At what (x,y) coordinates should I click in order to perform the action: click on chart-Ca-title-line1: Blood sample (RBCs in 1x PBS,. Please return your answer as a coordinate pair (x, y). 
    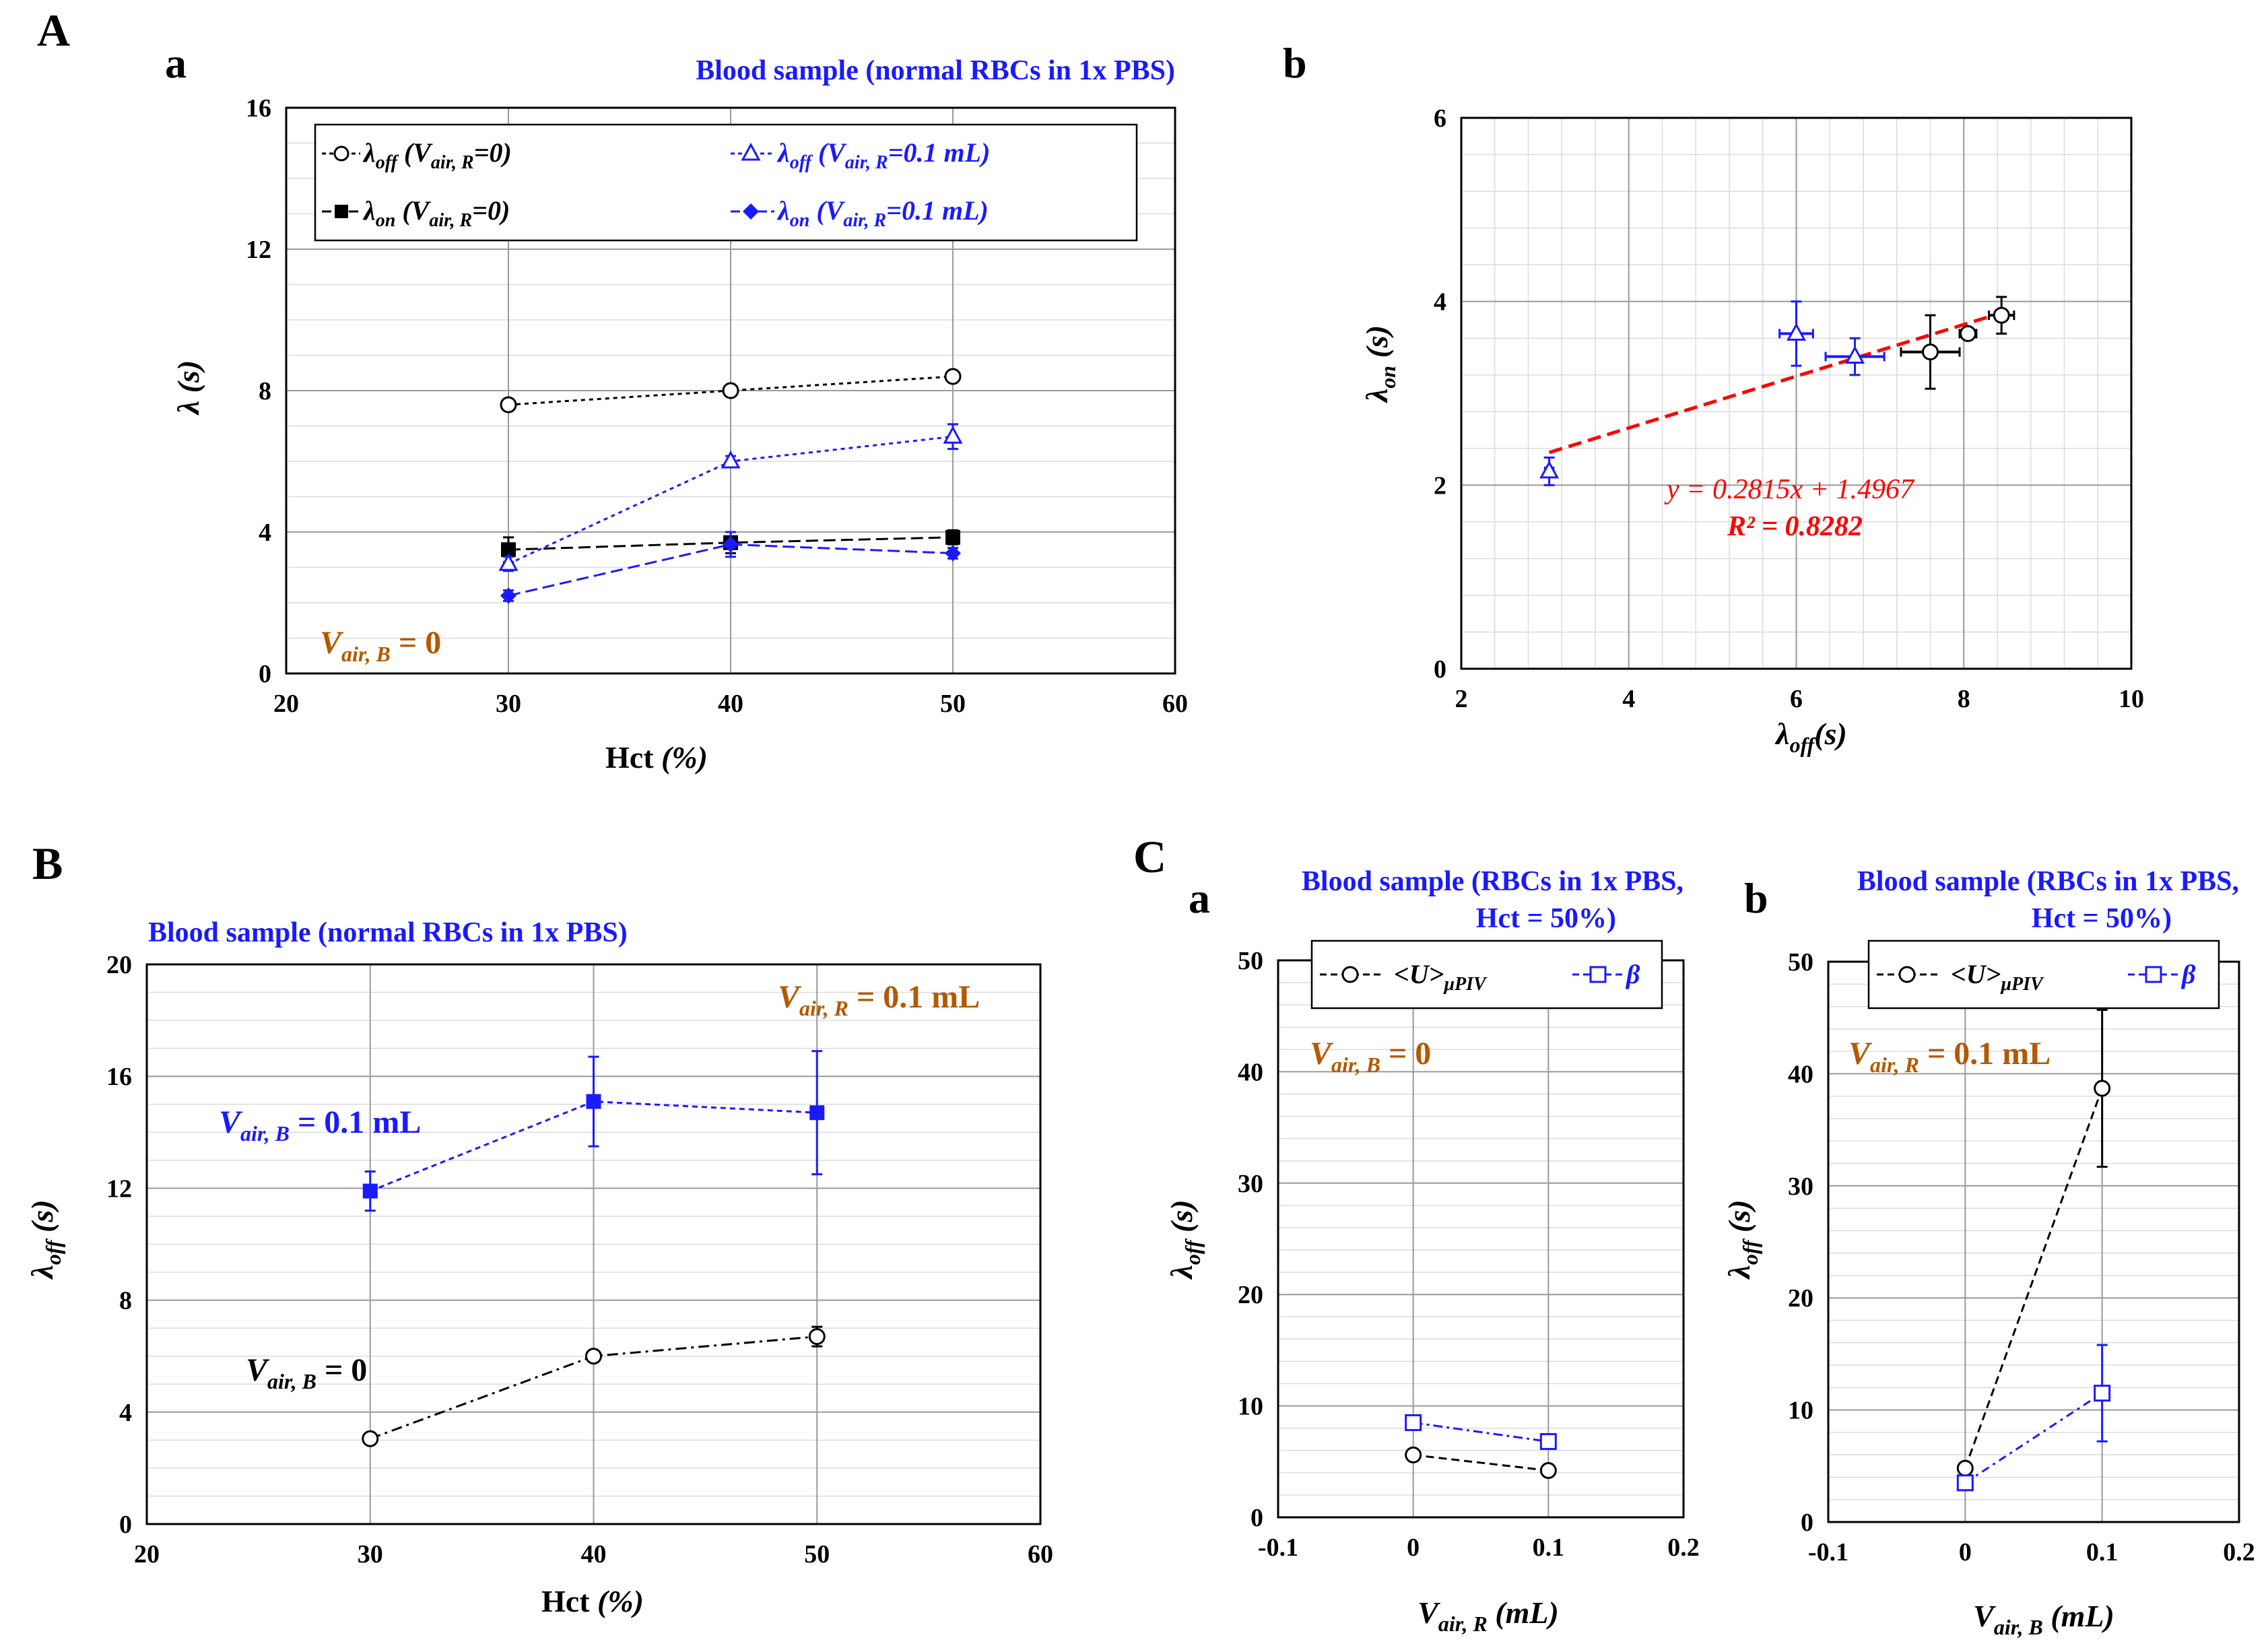
    Looking at the image, I should click on (1492, 881).